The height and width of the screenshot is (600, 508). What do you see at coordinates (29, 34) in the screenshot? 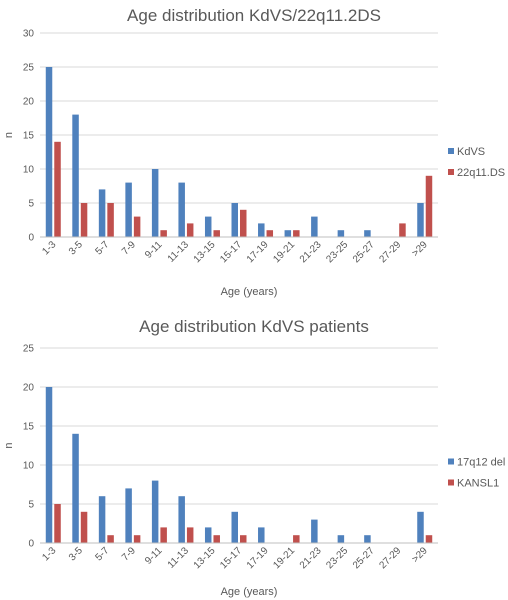
I see `y-tick-label: 30` at bounding box center [29, 34].